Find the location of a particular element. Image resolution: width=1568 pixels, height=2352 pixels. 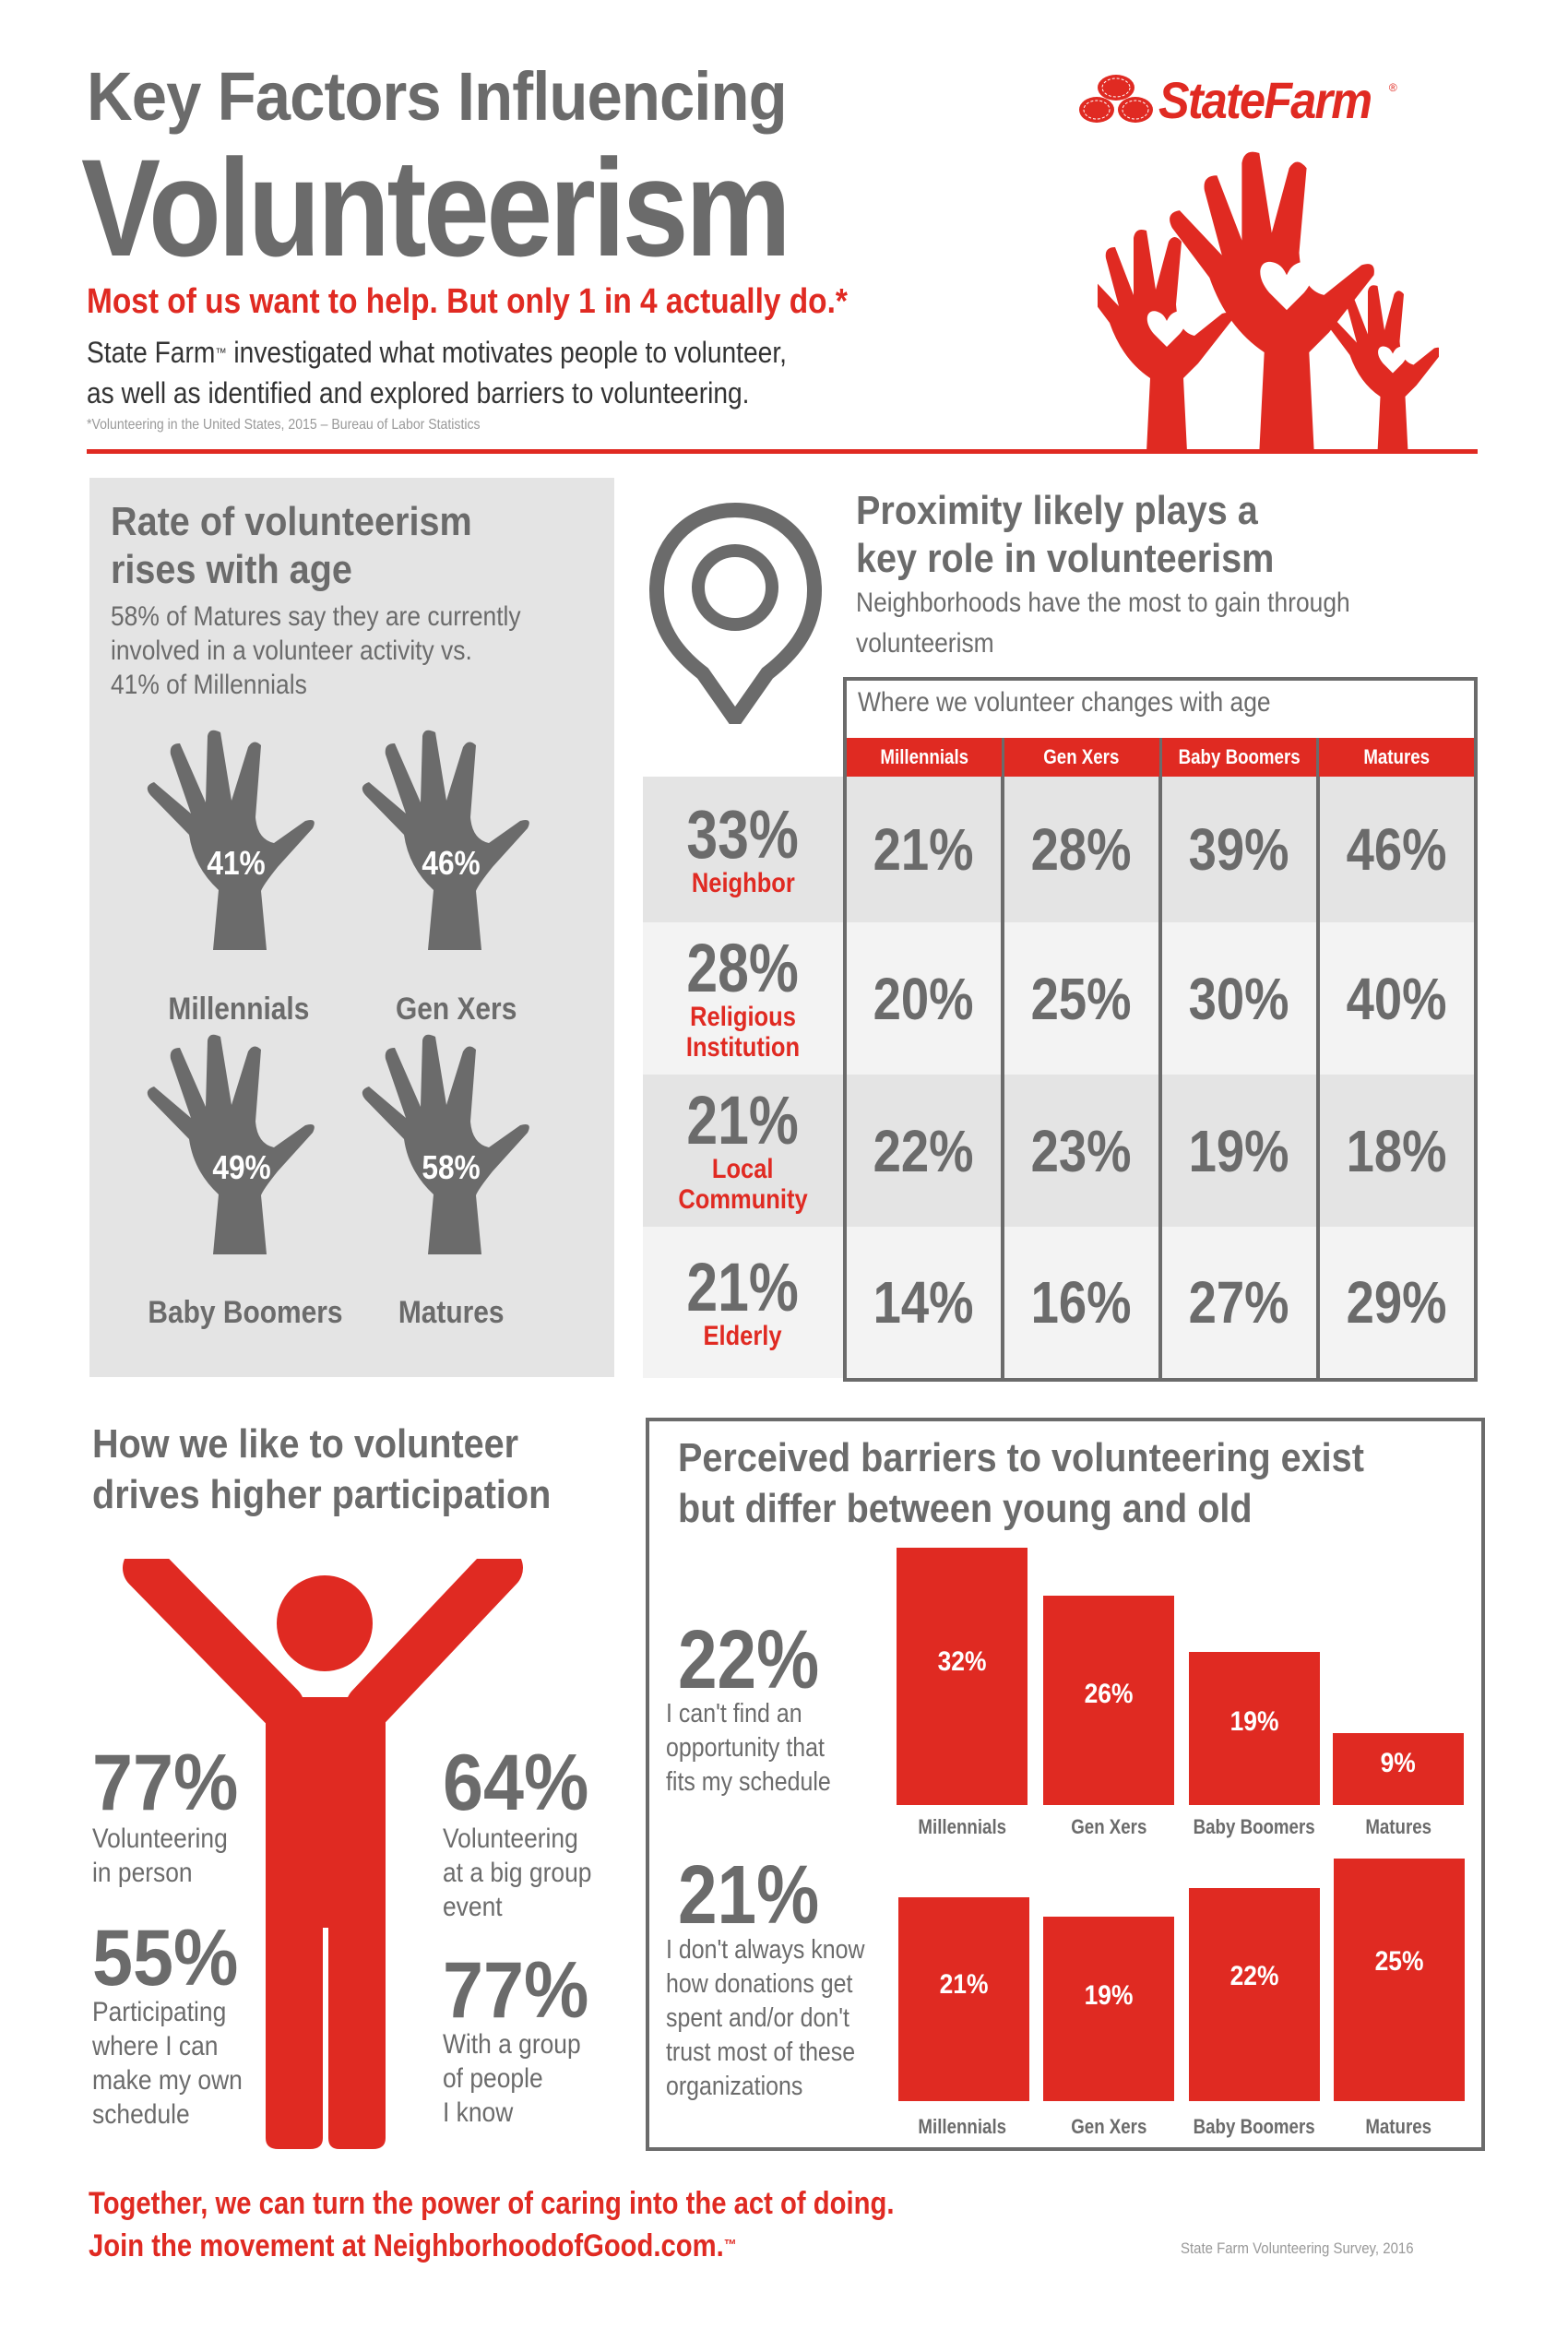

table-cell: 39% is located at coordinates (1237, 849).